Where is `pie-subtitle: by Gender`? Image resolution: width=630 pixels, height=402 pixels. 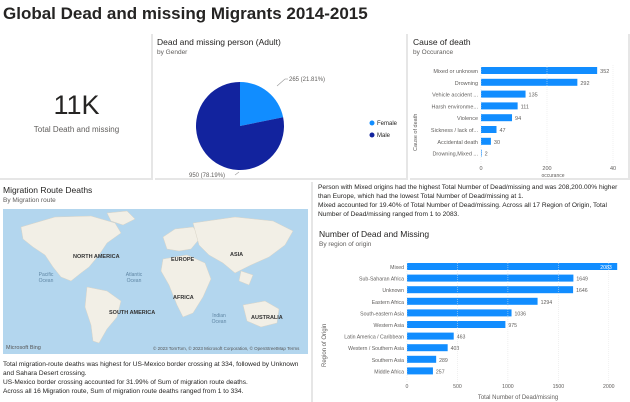
pie-subtitle: by Gender is located at coordinates (172, 52).